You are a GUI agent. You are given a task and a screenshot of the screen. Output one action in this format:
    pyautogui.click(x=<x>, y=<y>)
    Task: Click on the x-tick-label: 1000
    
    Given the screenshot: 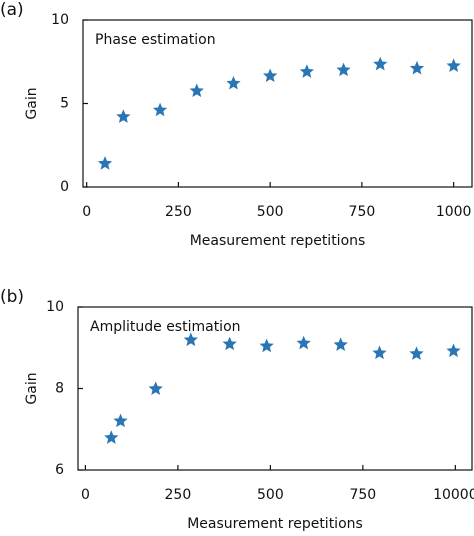 What is the action you would take?
    pyautogui.click(x=454, y=212)
    